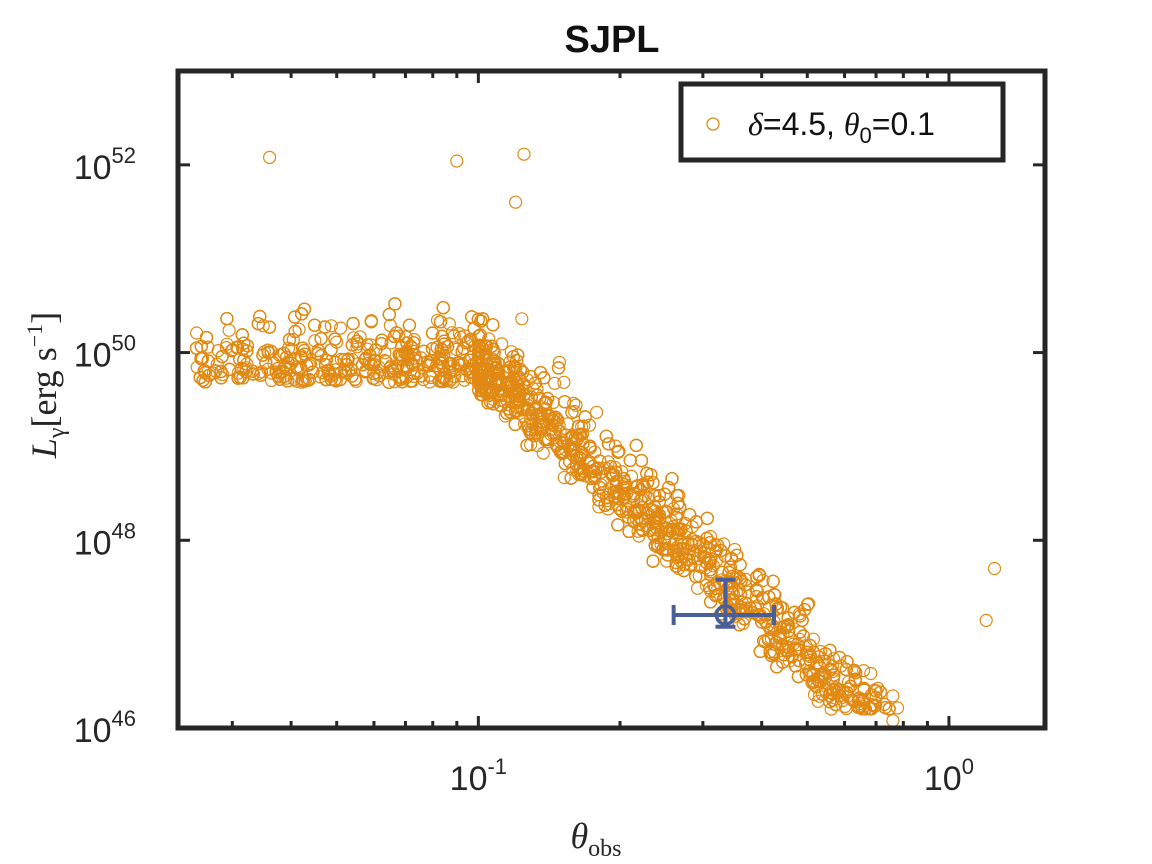 The width and height of the screenshot is (1152, 864). What do you see at coordinates (44, 448) in the screenshot?
I see `y-axis-symbol: L` at bounding box center [44, 448].